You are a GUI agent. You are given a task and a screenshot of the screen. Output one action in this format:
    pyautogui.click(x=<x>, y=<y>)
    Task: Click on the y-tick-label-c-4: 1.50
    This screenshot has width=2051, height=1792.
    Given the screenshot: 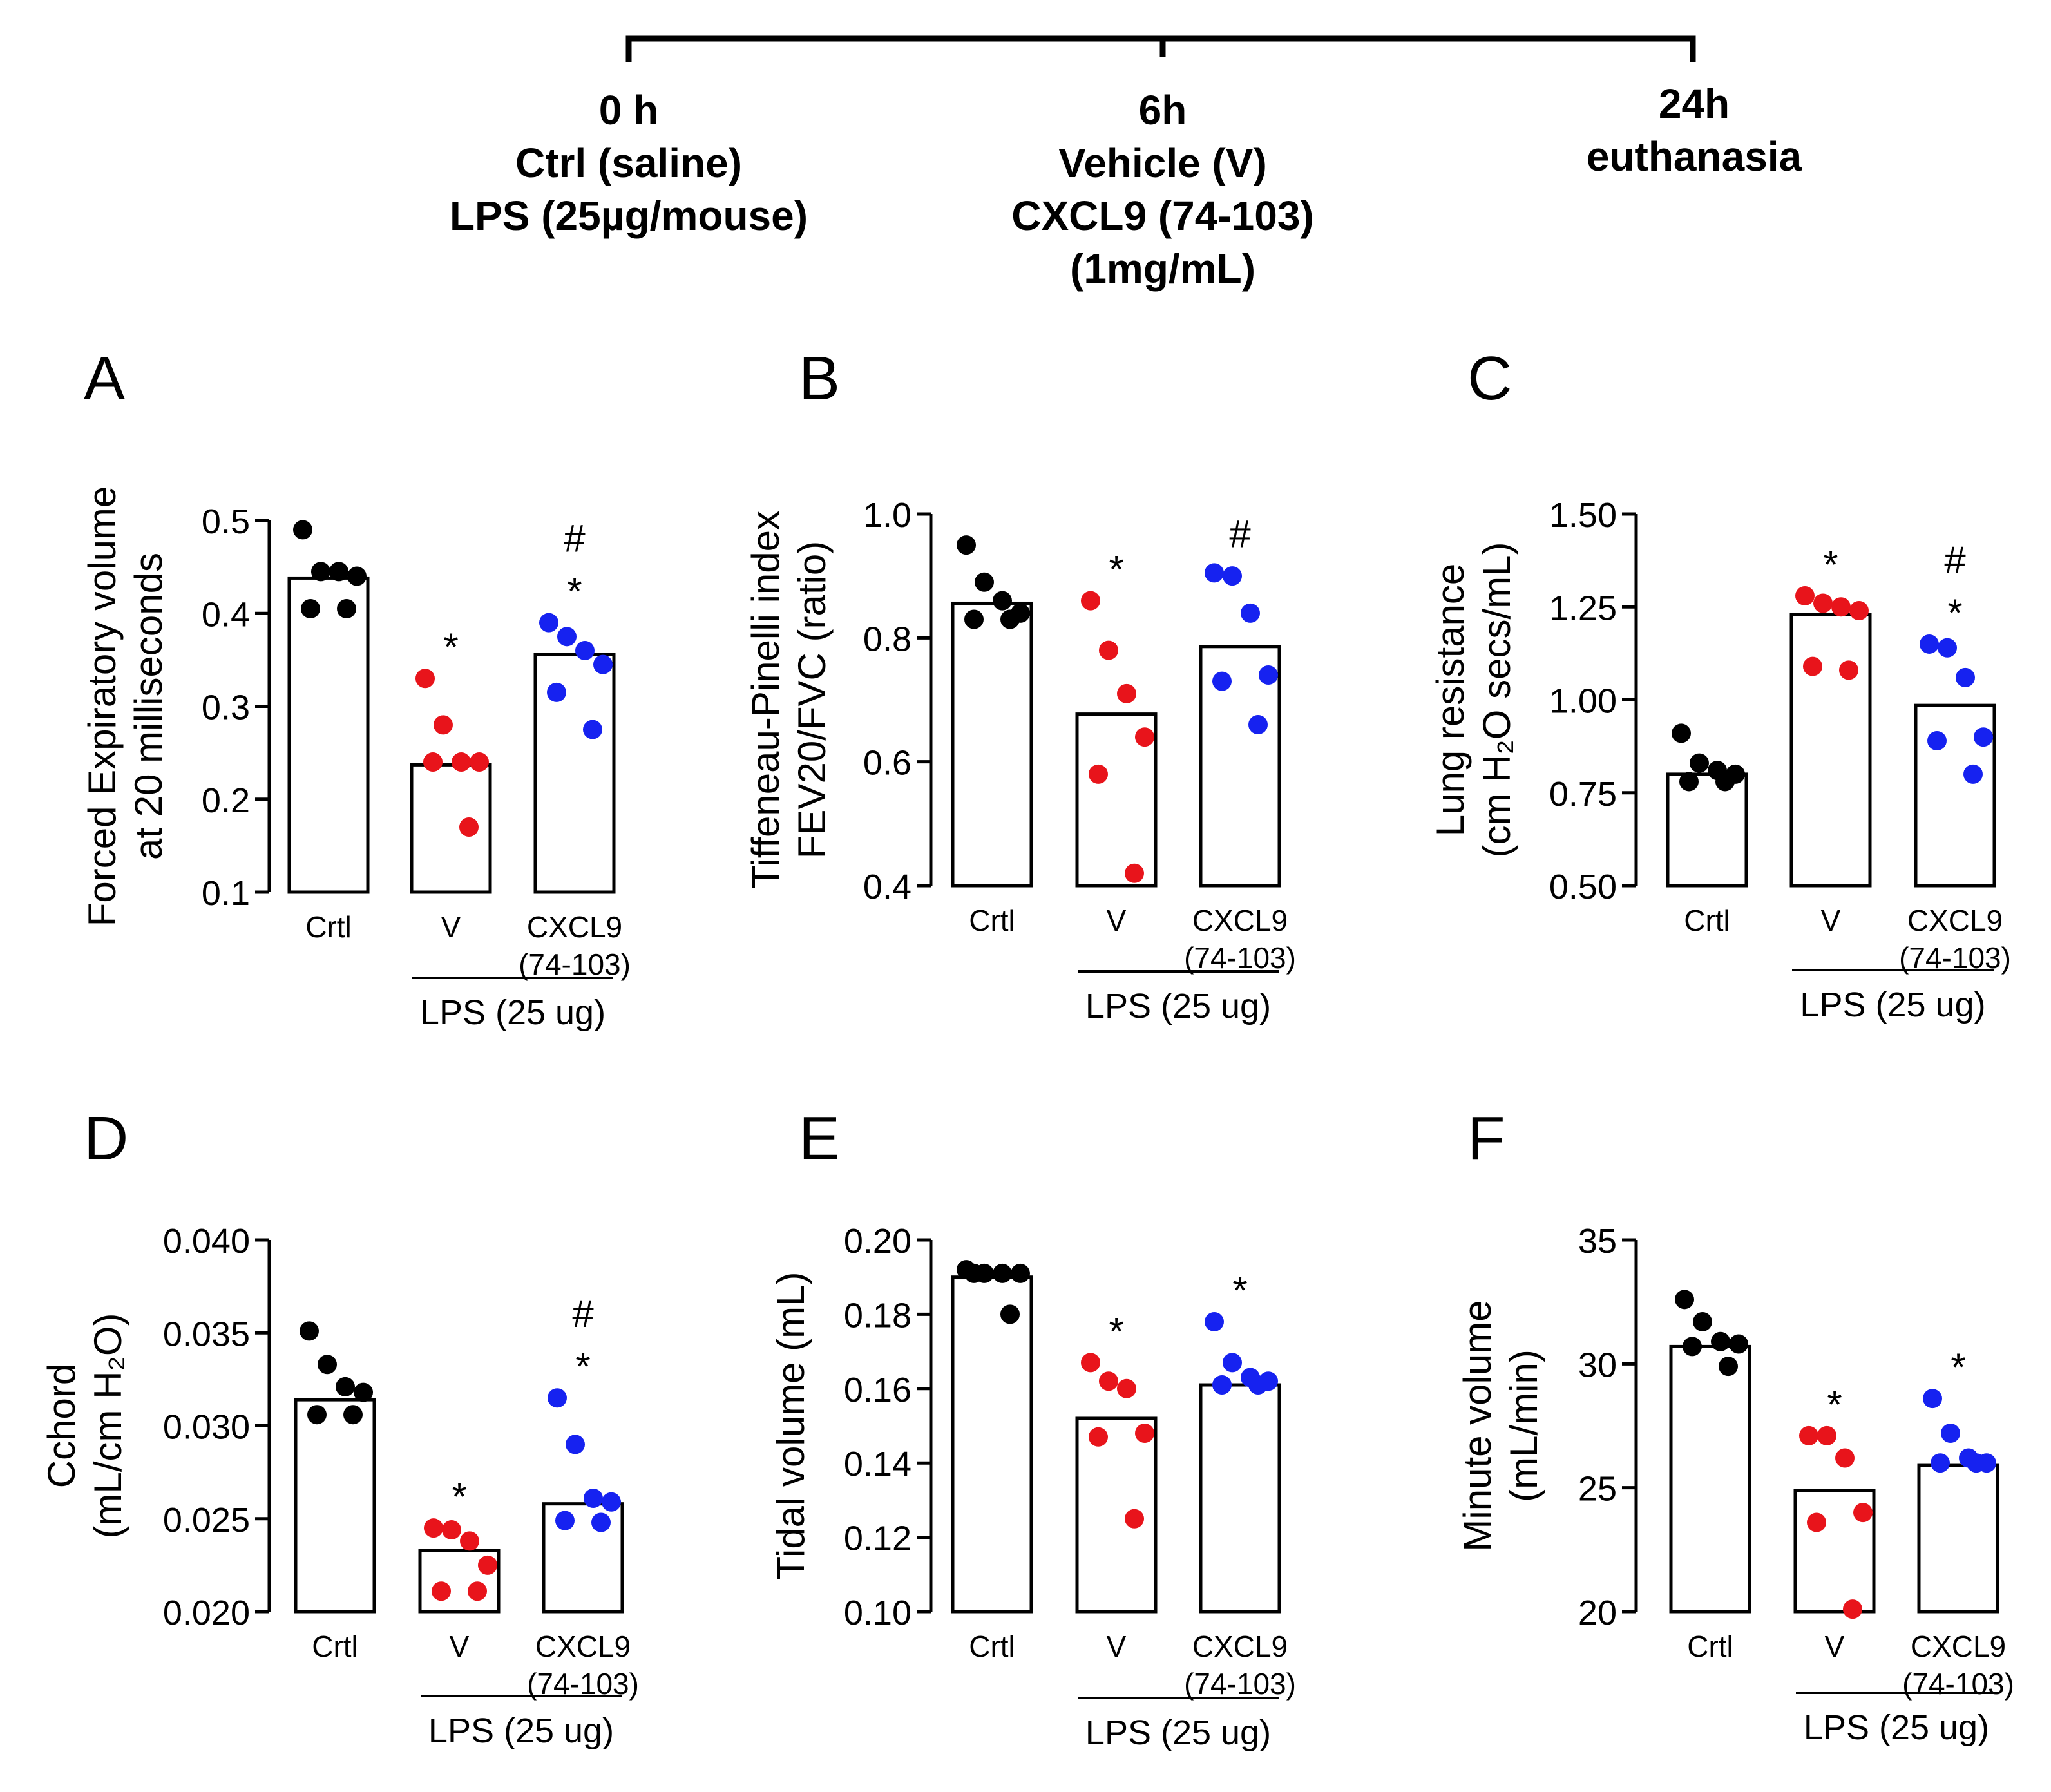 What is the action you would take?
    pyautogui.click(x=1583, y=516)
    